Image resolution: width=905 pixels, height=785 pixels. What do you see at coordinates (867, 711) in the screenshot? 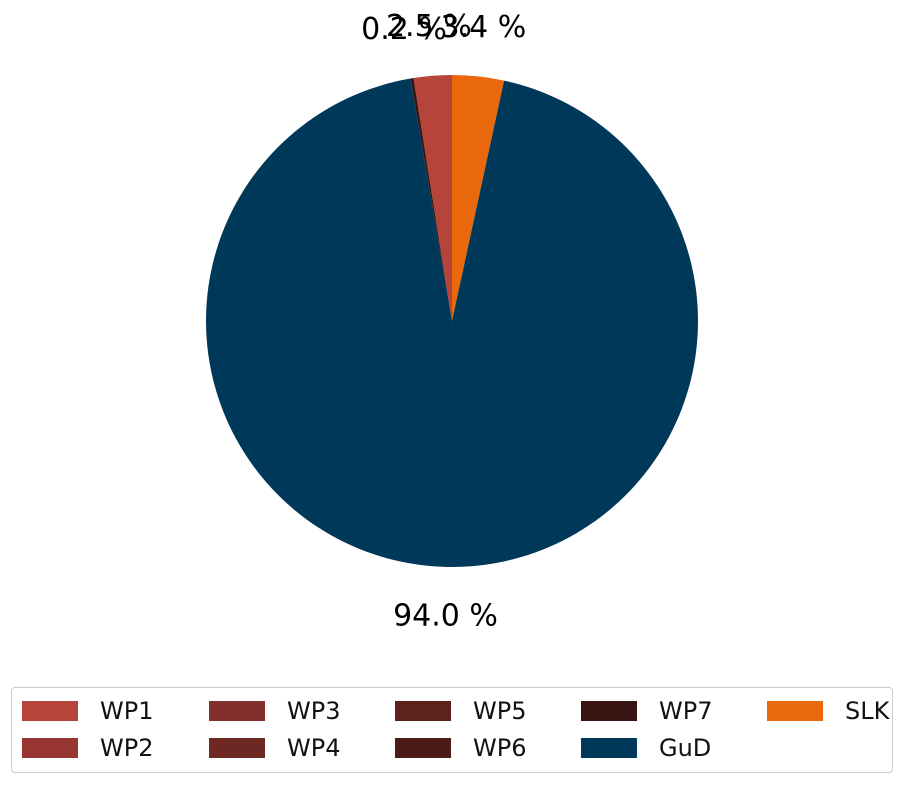
I see `legend-label: SLK` at bounding box center [867, 711].